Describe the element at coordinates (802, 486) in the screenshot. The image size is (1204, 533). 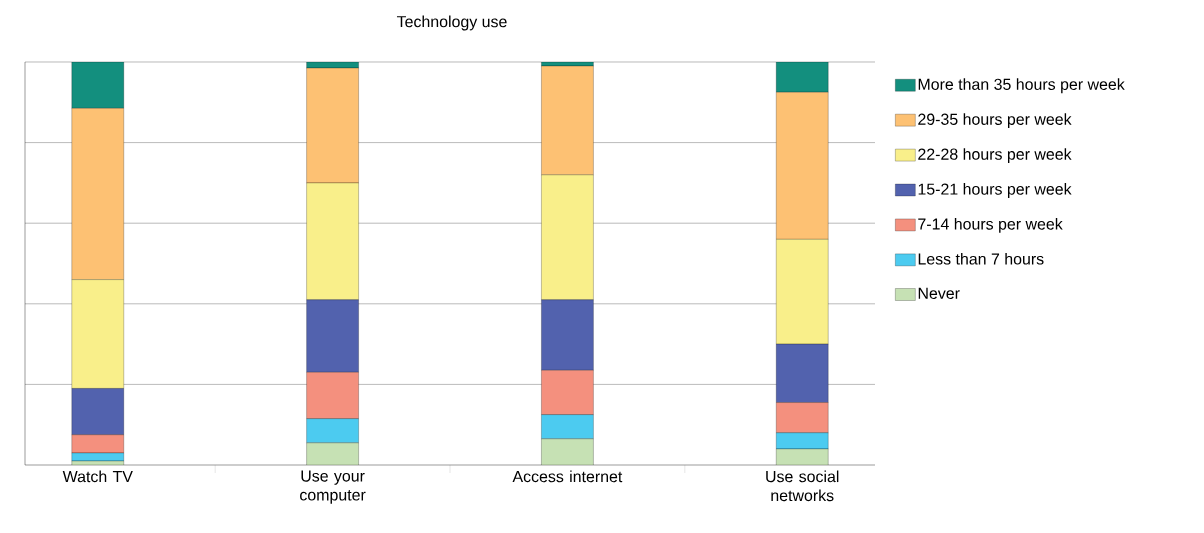
I see `x-tick-label: Use social networks` at that location.